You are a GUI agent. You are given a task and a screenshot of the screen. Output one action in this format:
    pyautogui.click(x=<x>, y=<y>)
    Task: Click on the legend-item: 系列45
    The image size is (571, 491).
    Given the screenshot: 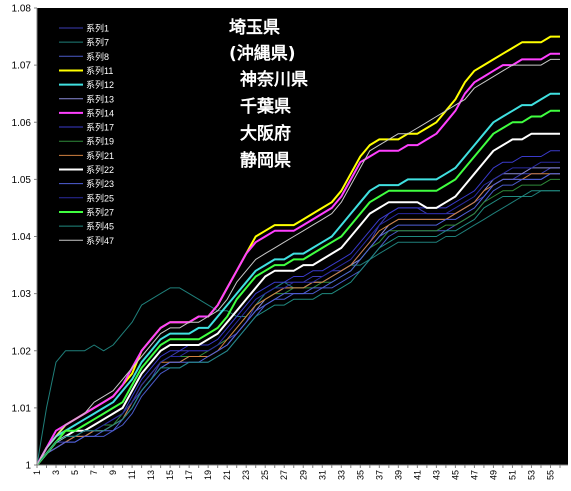 What is the action you would take?
    pyautogui.click(x=86, y=226)
    